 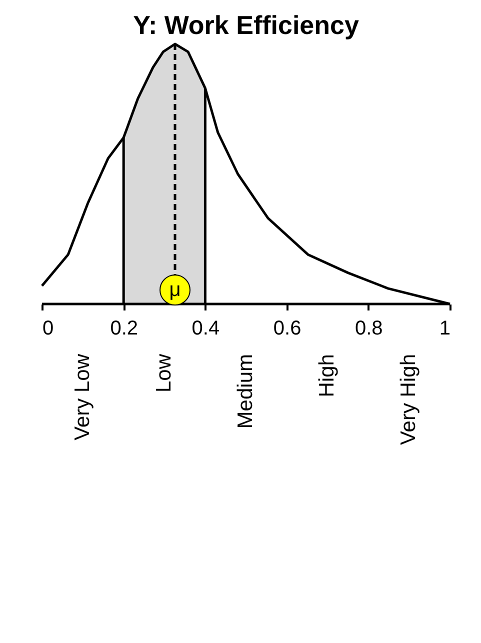 What do you see at coordinates (164, 373) in the screenshot?
I see `text: Low` at bounding box center [164, 373].